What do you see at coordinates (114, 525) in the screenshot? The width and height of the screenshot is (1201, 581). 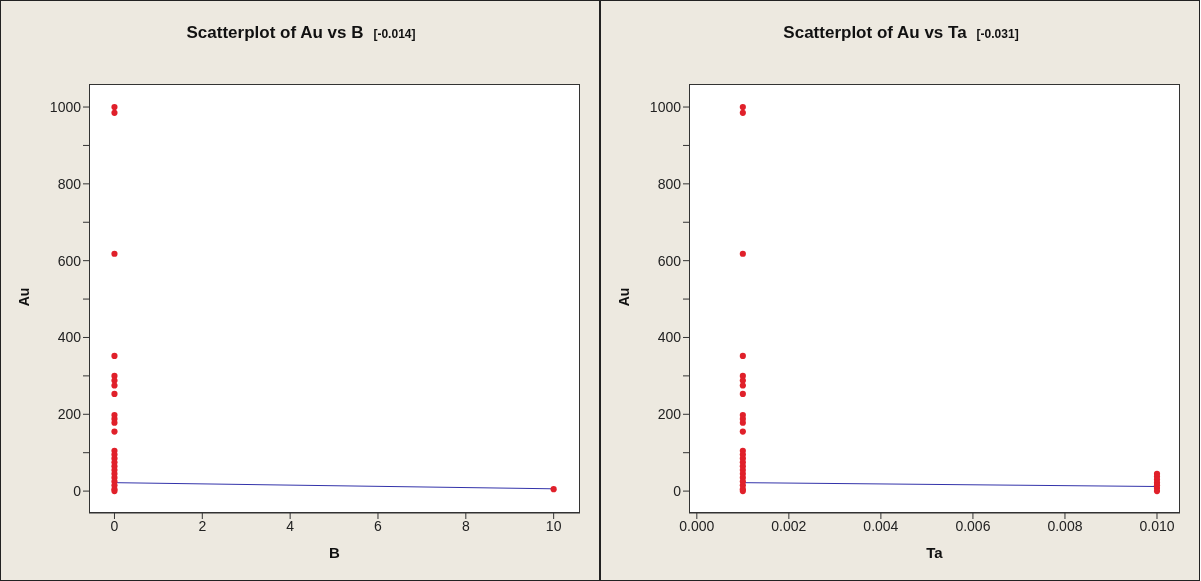 I see `x-tick-label: 0` at bounding box center [114, 525].